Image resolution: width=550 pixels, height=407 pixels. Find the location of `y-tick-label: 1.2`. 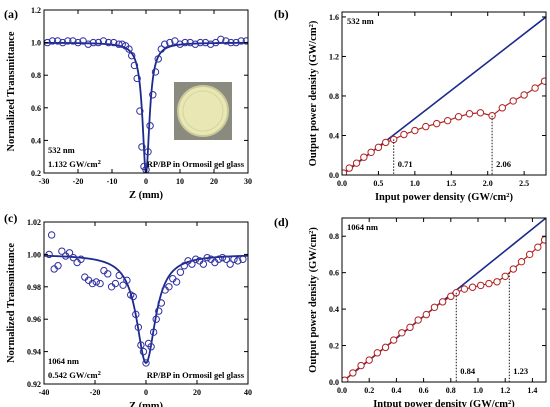

y-tick-label: 1.2 is located at coordinates (334, 56).